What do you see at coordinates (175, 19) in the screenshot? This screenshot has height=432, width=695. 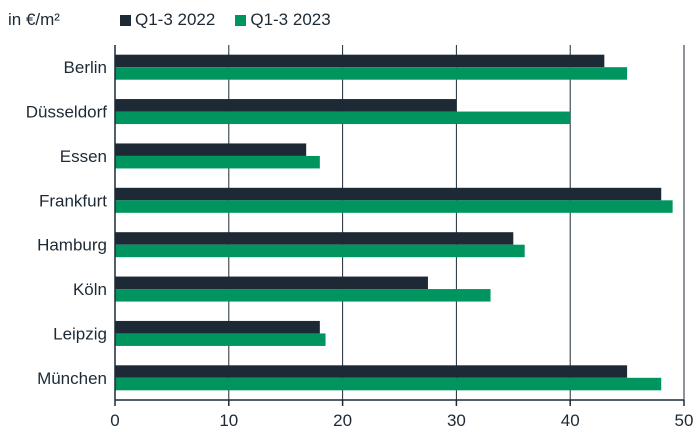 I see `legend-label-2022: Q1-3 2022` at bounding box center [175, 19].